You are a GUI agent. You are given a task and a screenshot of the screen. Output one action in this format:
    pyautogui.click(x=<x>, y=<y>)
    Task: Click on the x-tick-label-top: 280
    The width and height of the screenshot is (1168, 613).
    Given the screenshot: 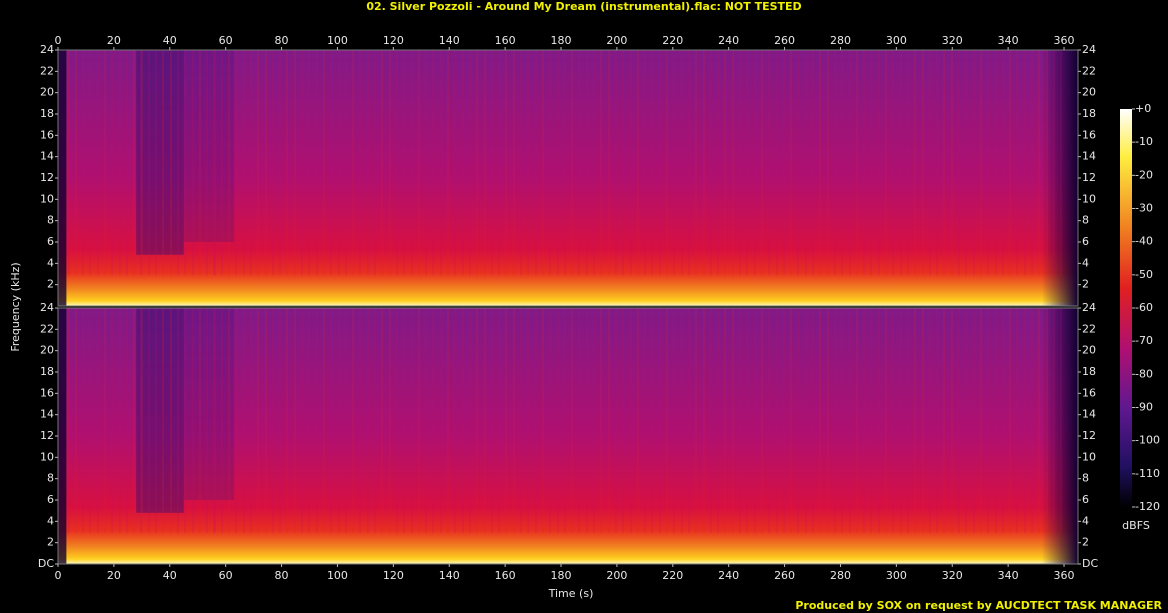 What is the action you would take?
    pyautogui.click(x=840, y=40)
    